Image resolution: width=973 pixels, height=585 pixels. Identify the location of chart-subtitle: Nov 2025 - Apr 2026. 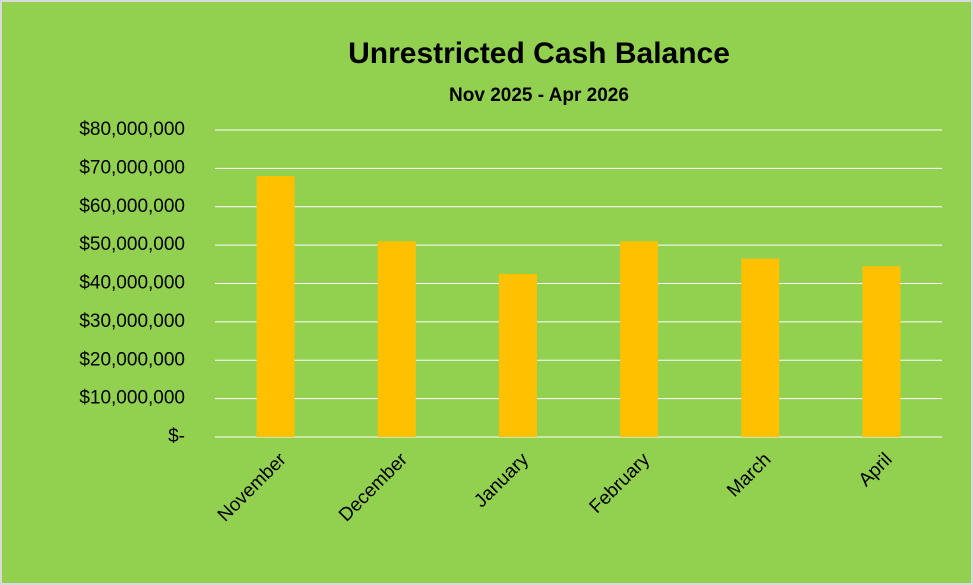
(539, 95).